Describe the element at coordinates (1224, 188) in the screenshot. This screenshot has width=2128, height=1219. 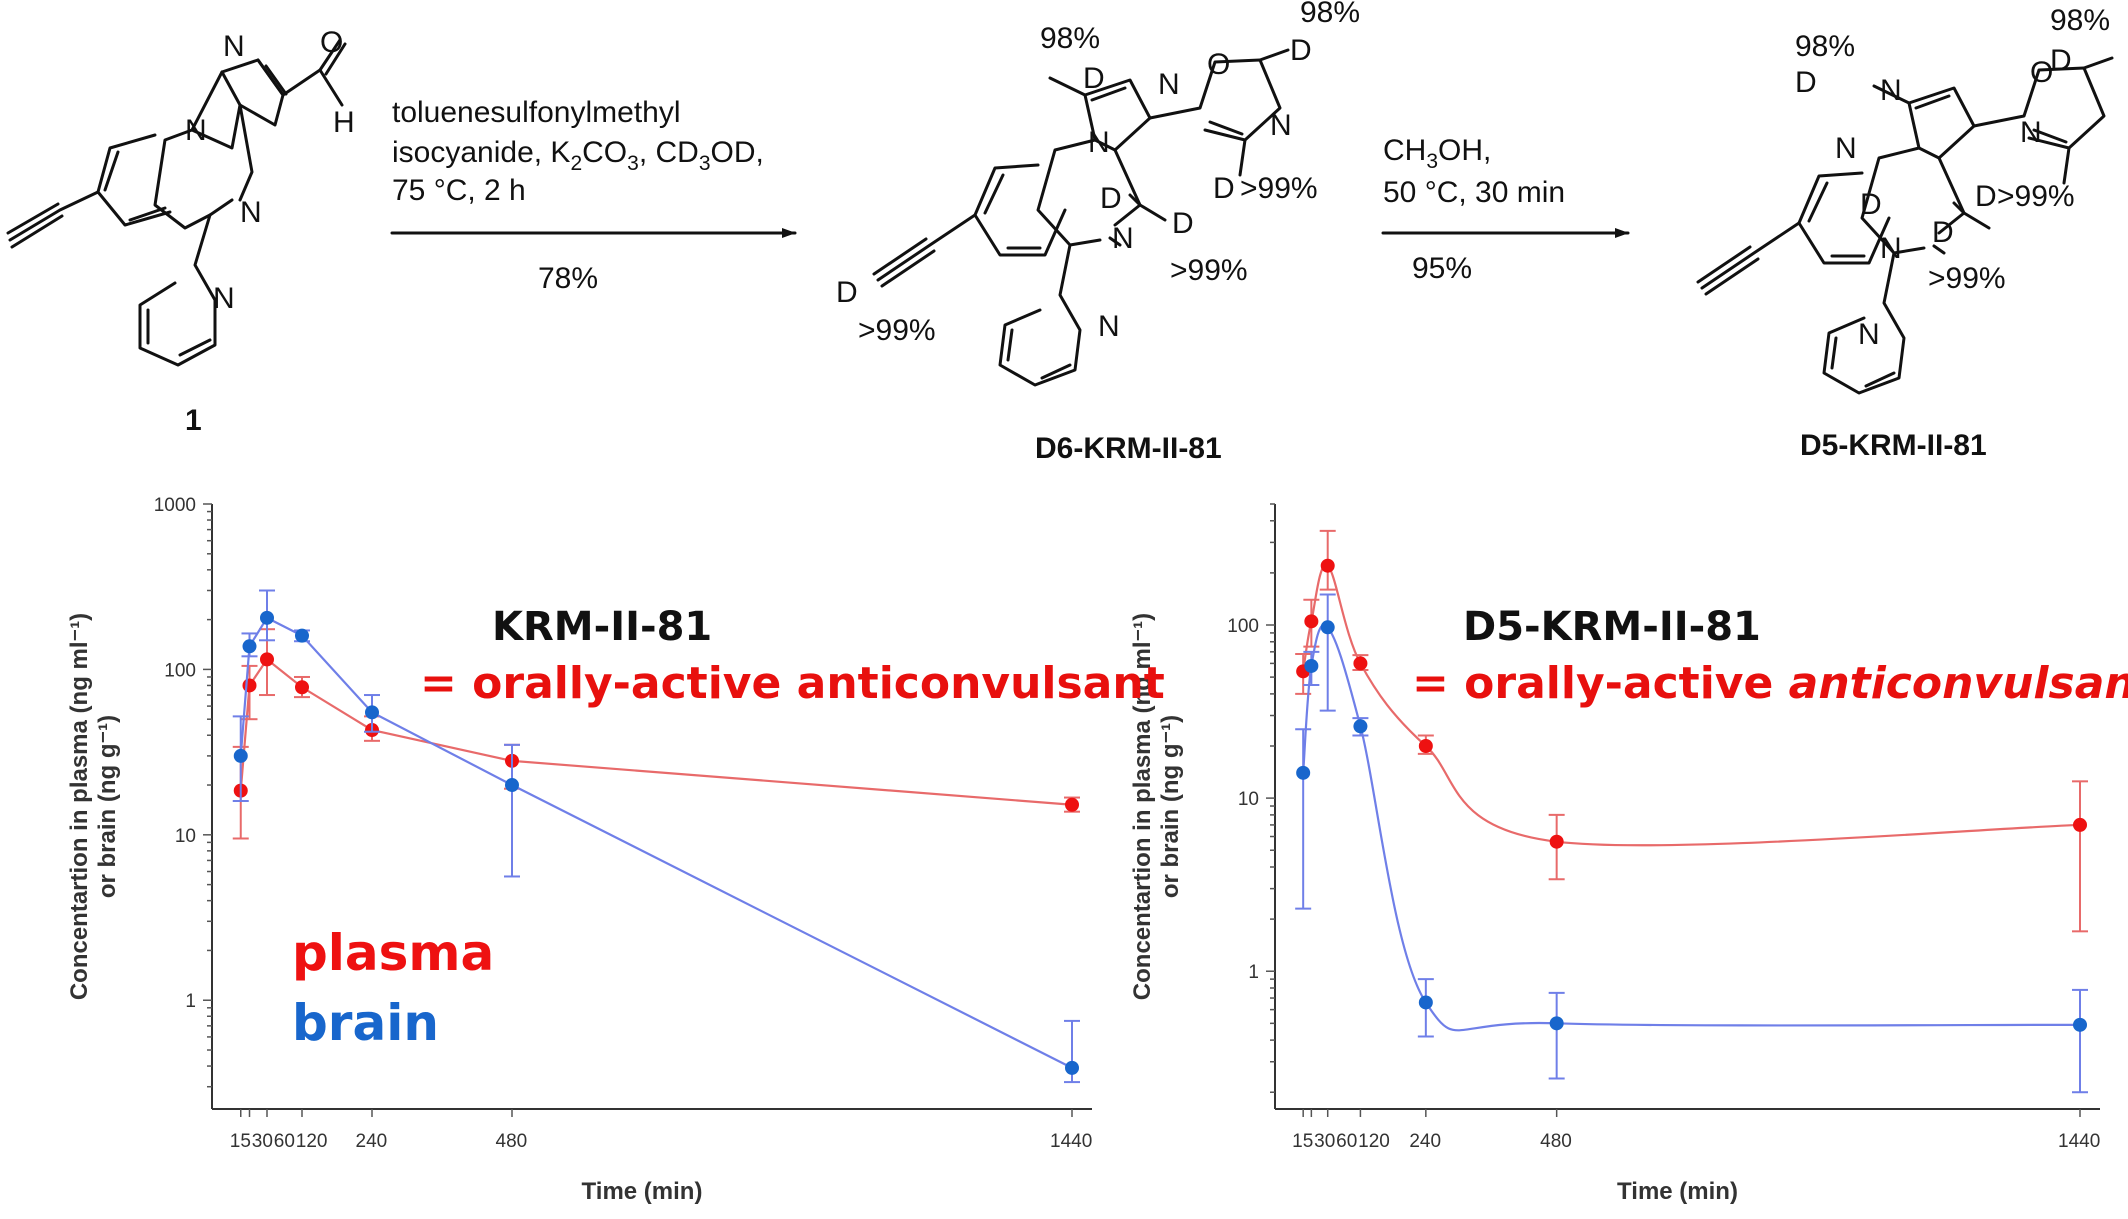
I see `d6-d-ox5: D` at that location.